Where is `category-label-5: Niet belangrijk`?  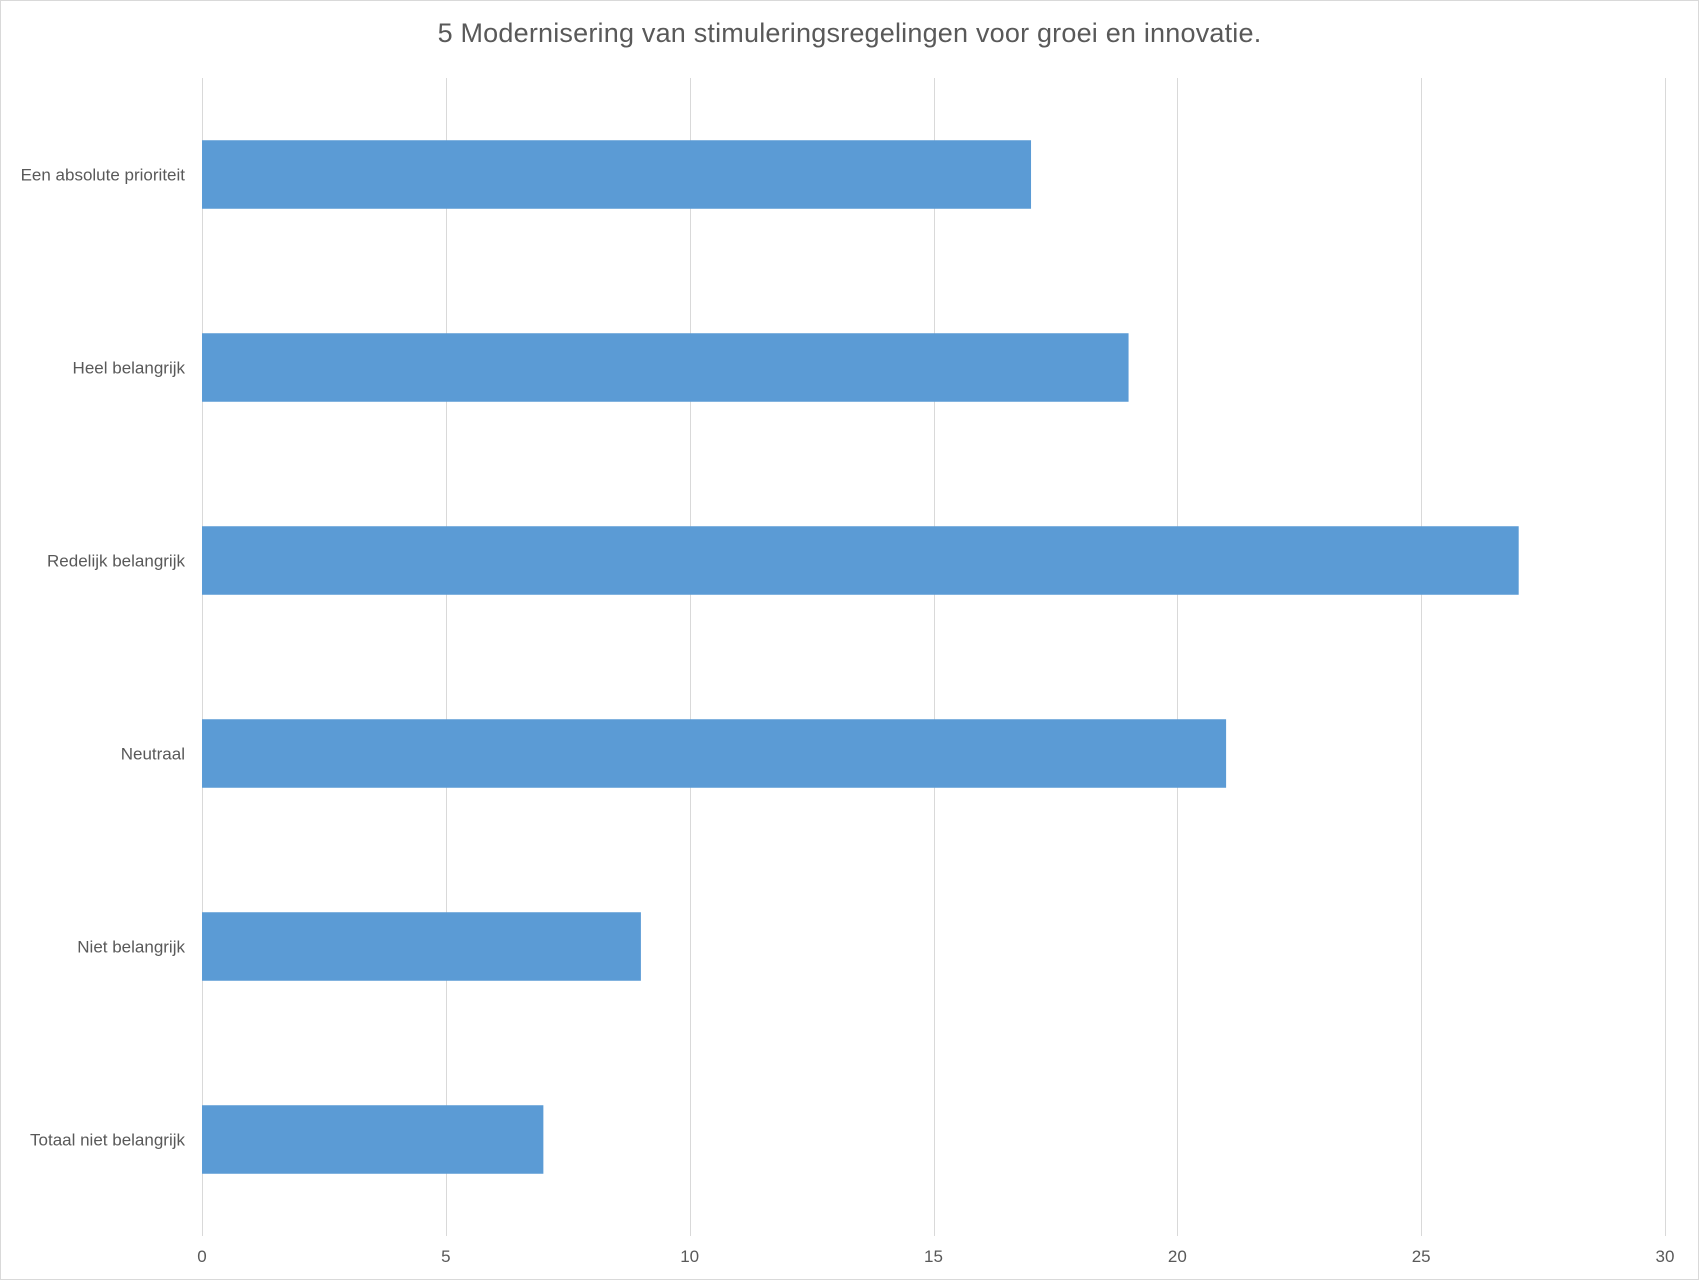
category-label-5: Niet belangrijk is located at coordinates (131, 947).